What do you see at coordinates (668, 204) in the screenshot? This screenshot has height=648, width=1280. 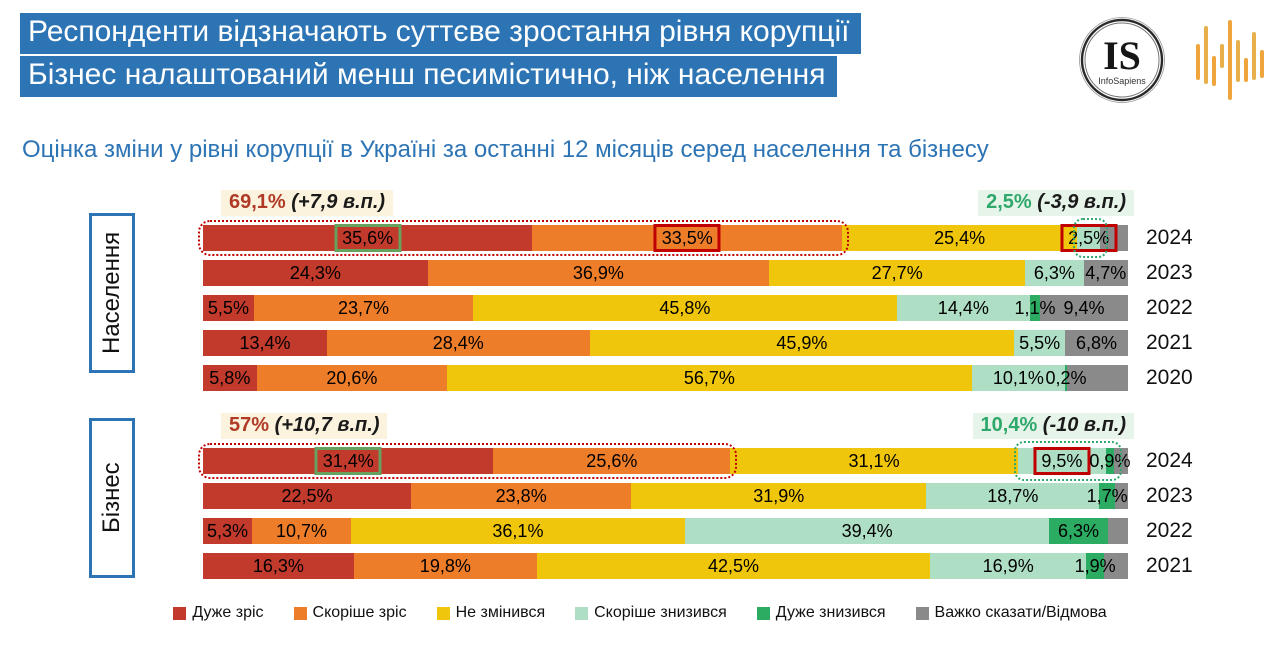 I see `annotations-layer: 69,1% (+7,9 в.п.) 2,5% (-3,9 в.п.)` at bounding box center [668, 204].